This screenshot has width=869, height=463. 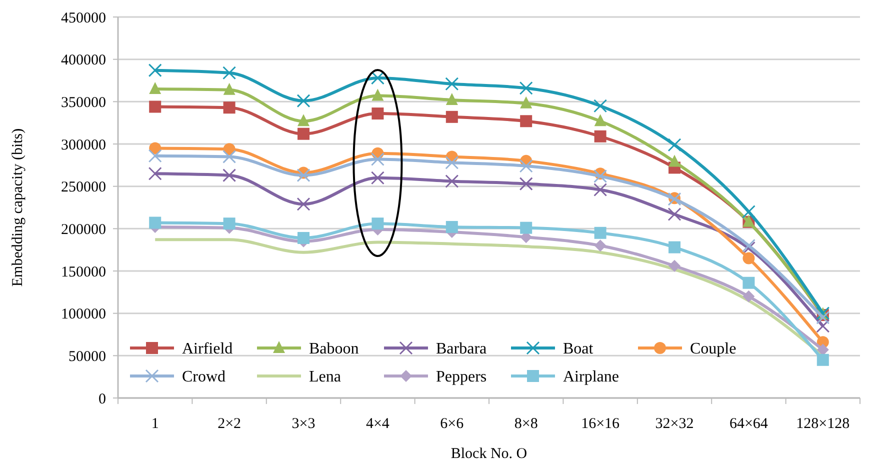 What do you see at coordinates (591, 377) in the screenshot?
I see `legend-label: Airplane` at bounding box center [591, 377].